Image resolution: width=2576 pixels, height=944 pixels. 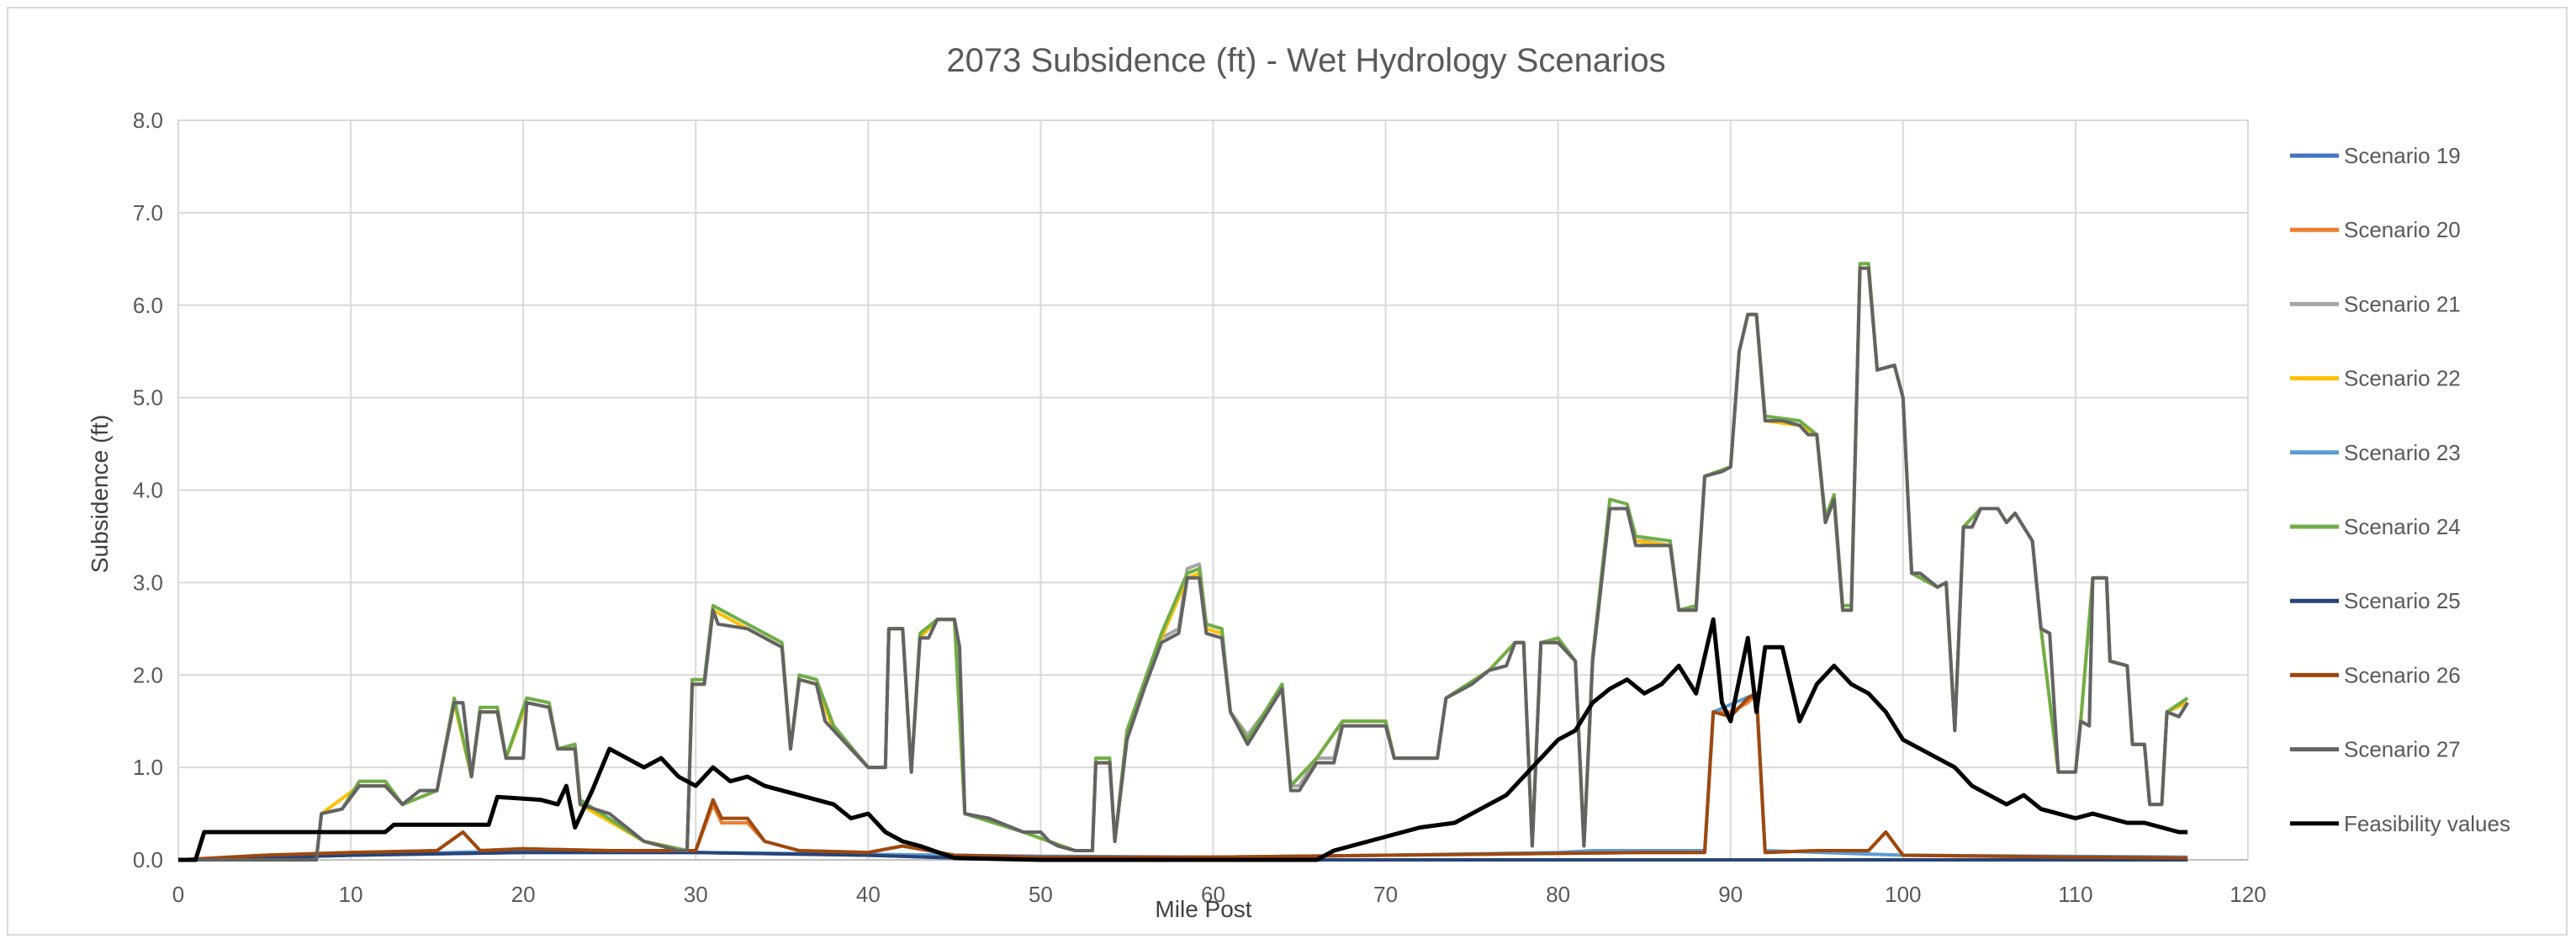 What do you see at coordinates (1041, 894) in the screenshot?
I see `x-tick-label: 50` at bounding box center [1041, 894].